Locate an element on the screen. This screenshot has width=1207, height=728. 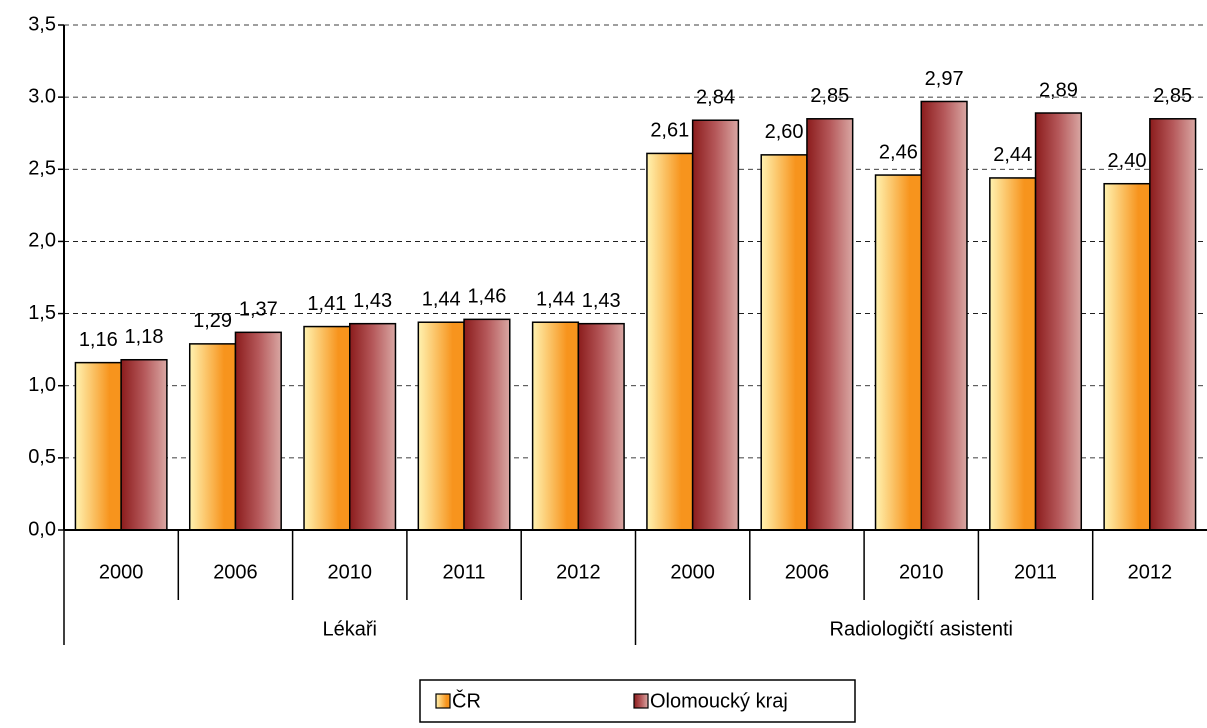
data-label: 2,89 is located at coordinates (1058, 90).